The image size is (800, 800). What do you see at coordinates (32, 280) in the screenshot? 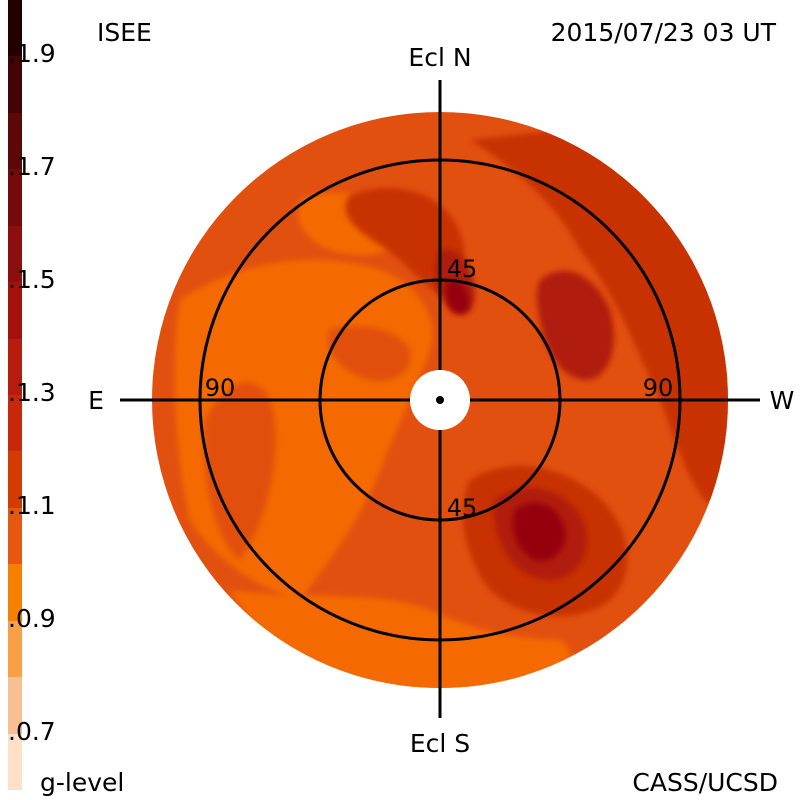
I see `colorbar-tick-label: .1.5` at bounding box center [32, 280].